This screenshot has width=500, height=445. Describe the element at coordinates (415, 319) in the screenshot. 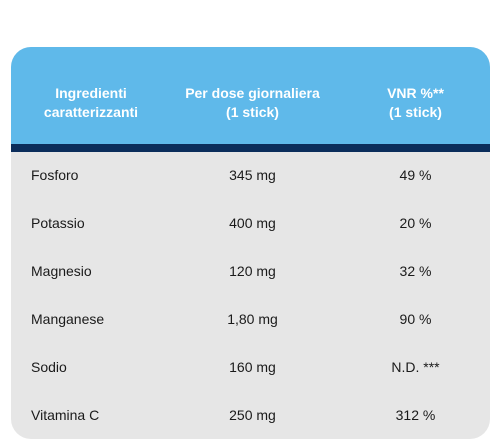

I see `row-vnr: 90 %` at that location.